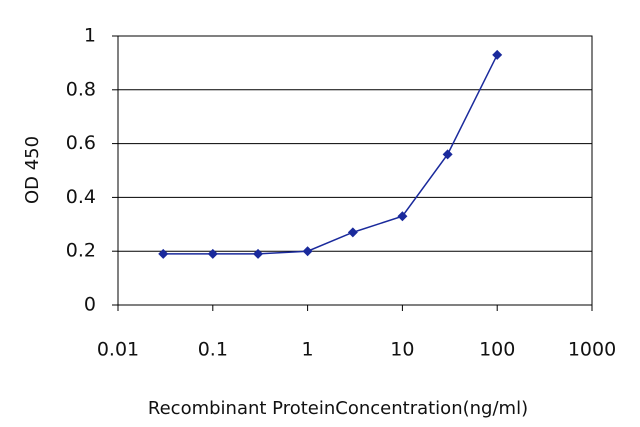  I want to click on y-tick-label: 0.6, so click(81, 143).